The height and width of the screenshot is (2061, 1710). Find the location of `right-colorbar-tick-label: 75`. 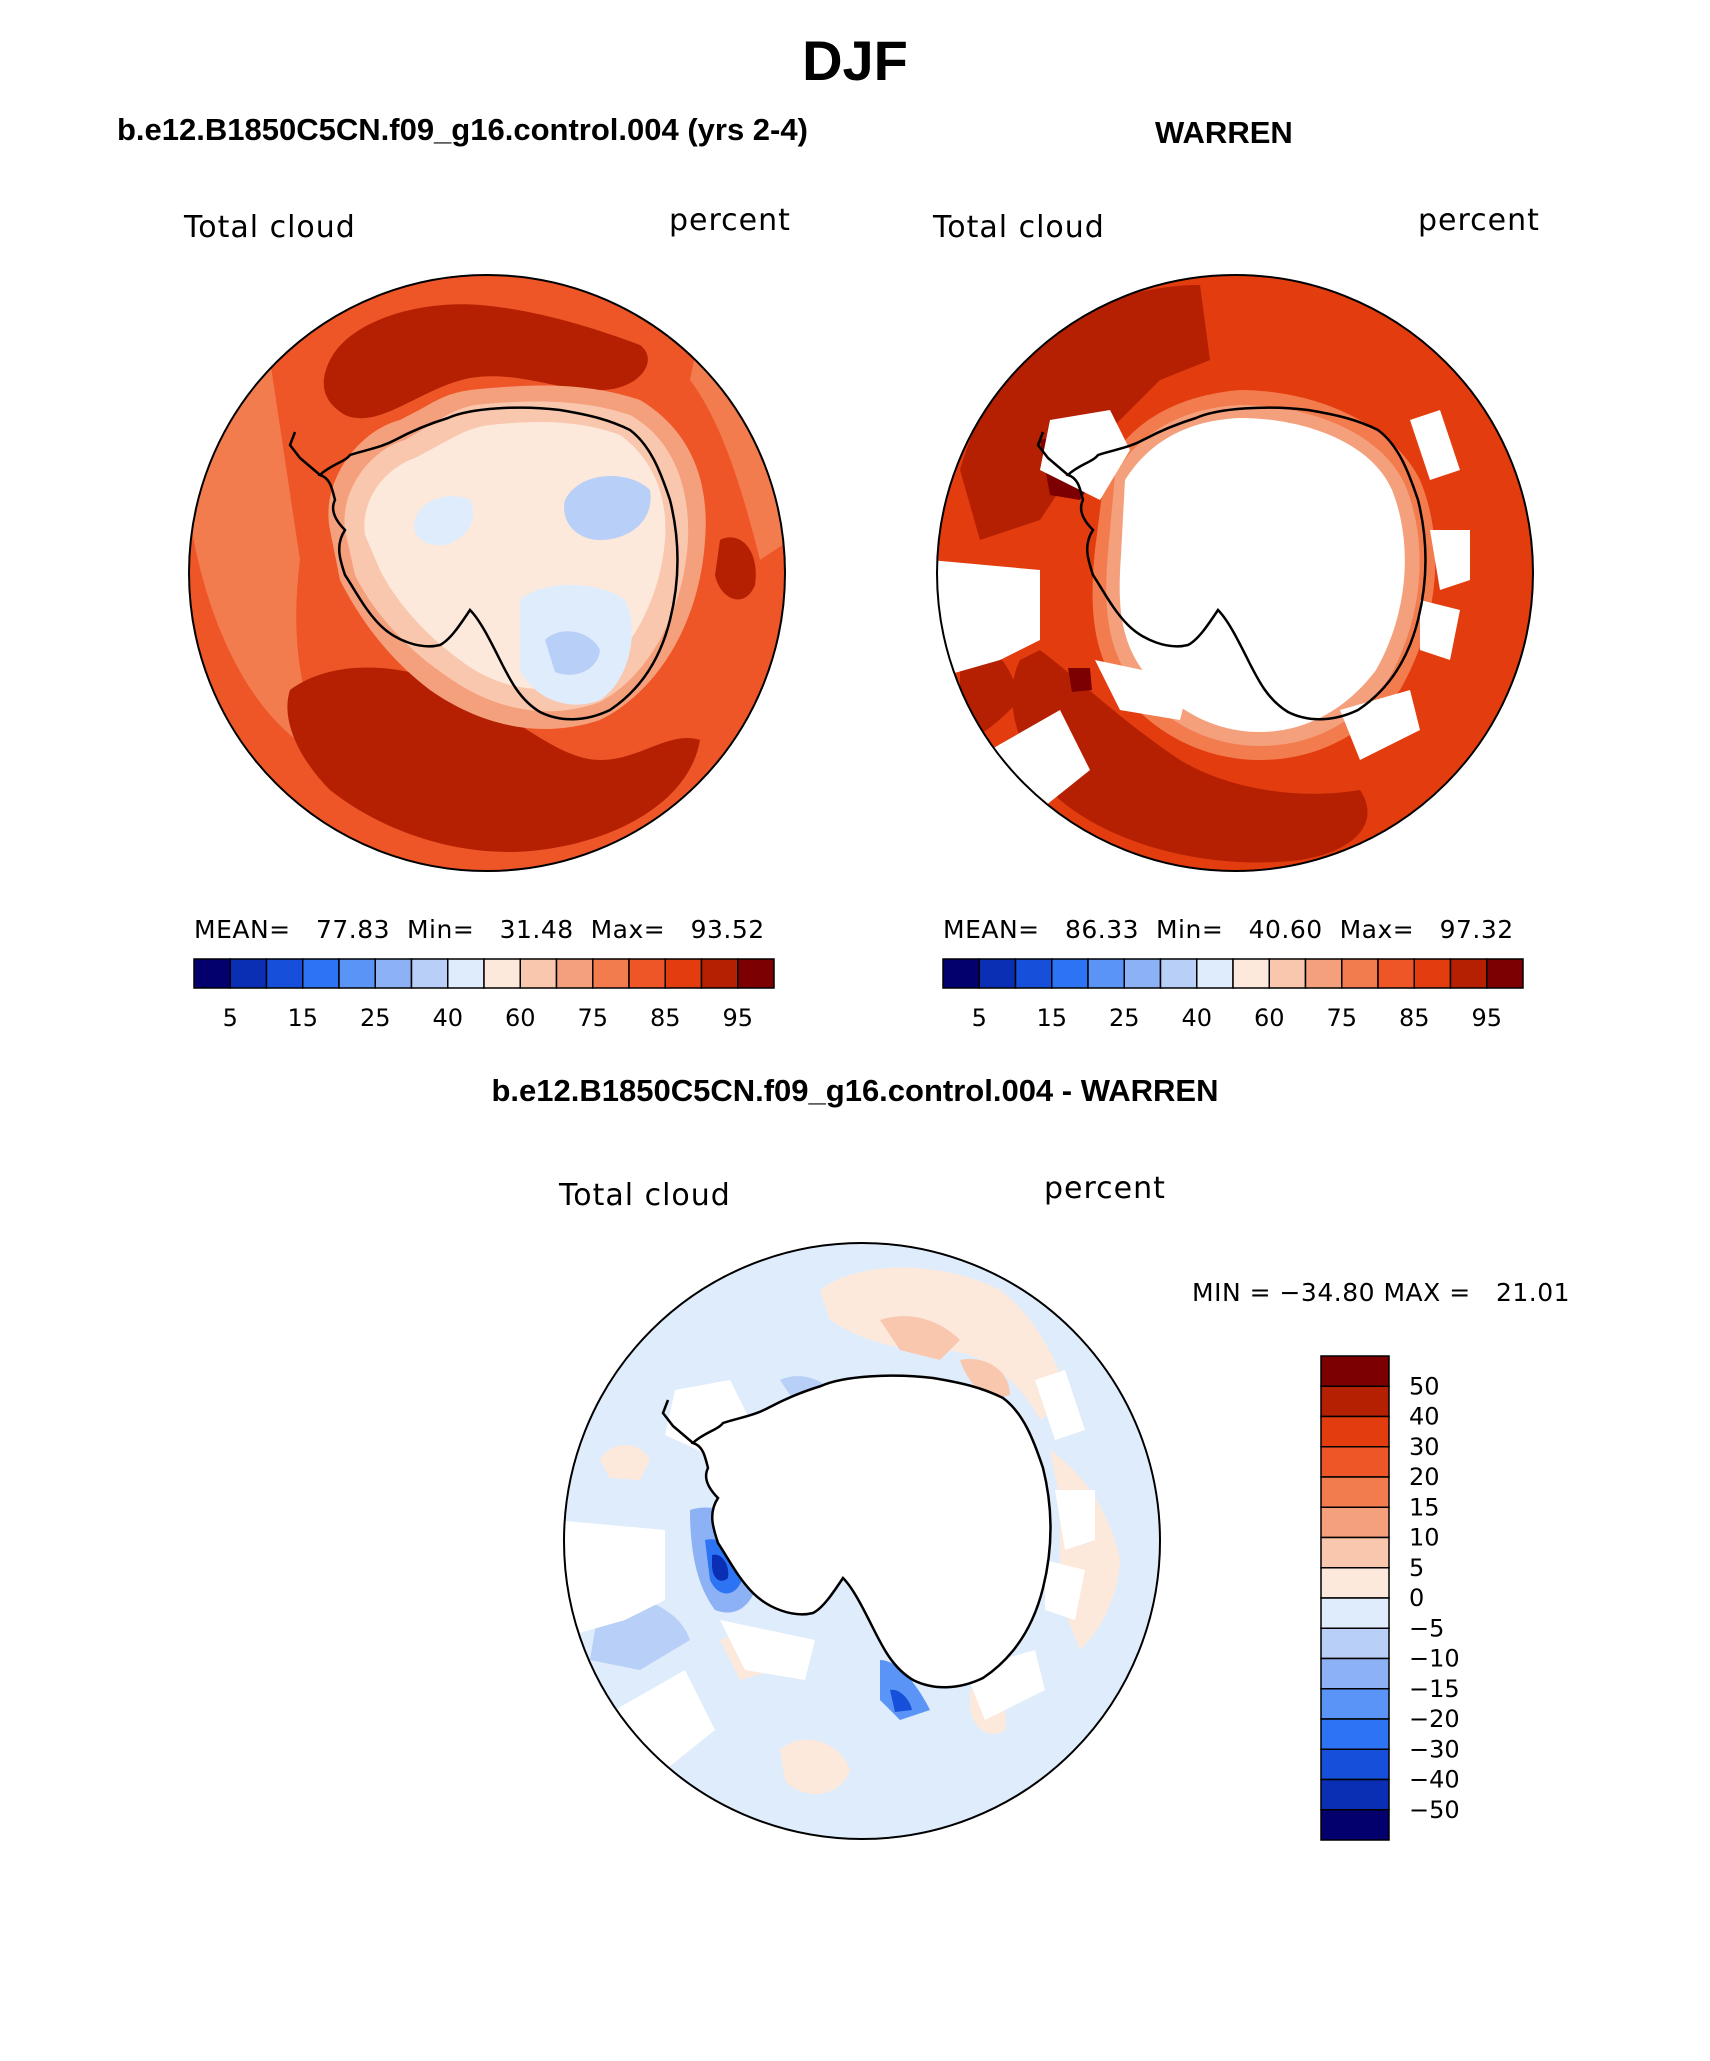

right-colorbar-tick-label: 75 is located at coordinates (1341, 1018).